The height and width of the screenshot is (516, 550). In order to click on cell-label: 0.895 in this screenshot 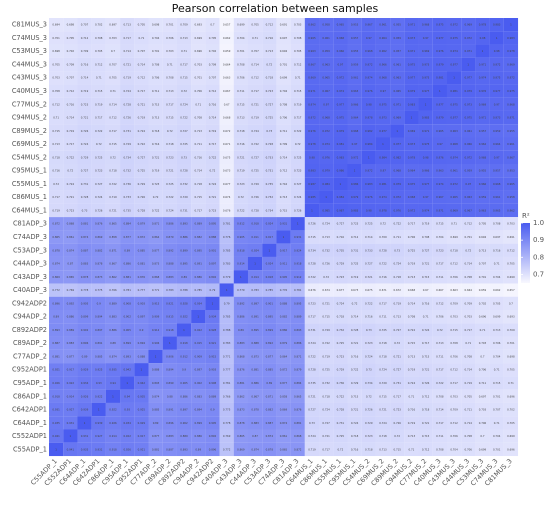, I will do `click(213, 224)`.